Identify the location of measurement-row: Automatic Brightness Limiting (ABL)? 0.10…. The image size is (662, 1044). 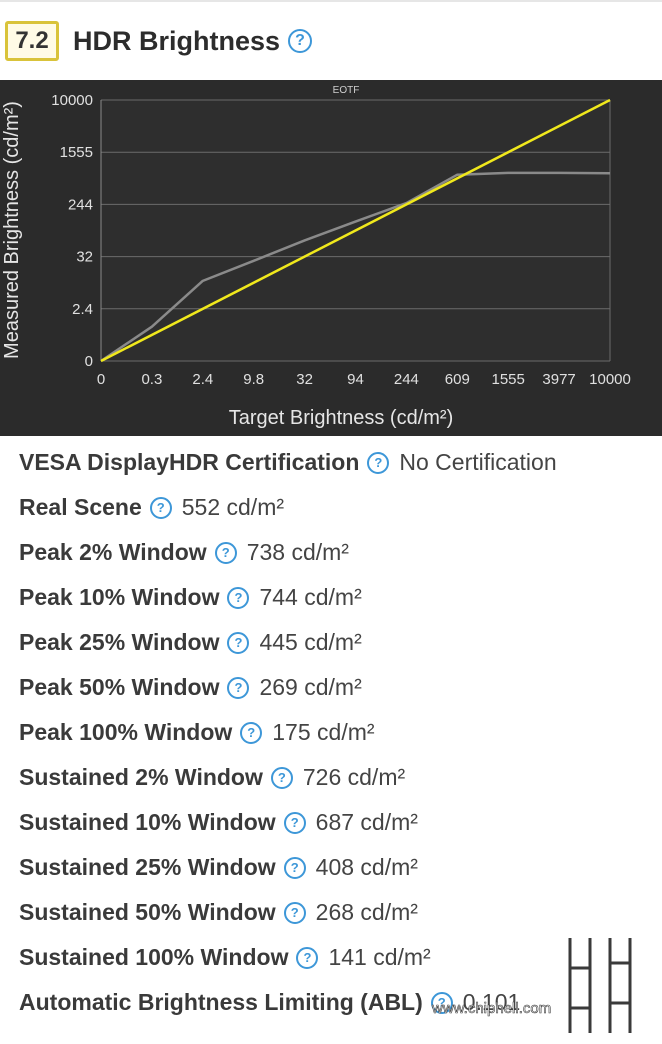
(339, 1002).